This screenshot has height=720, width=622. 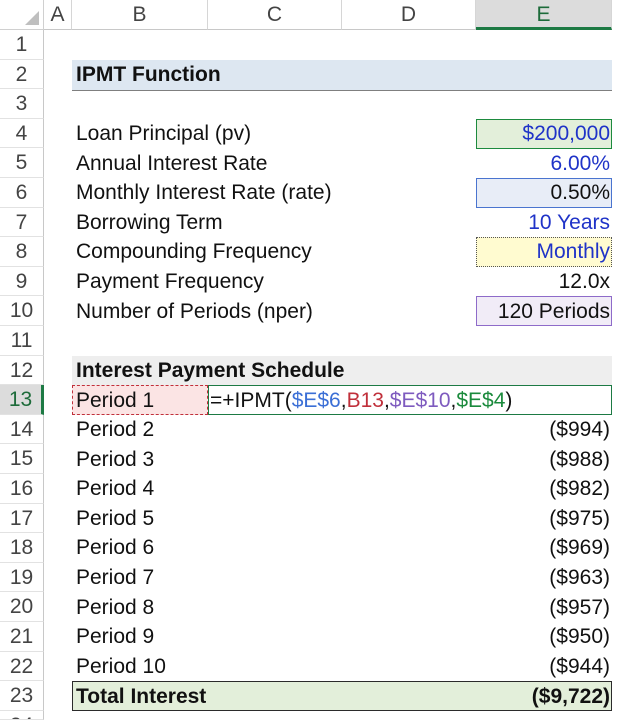 I want to click on column-header-e: E, so click(x=544, y=15).